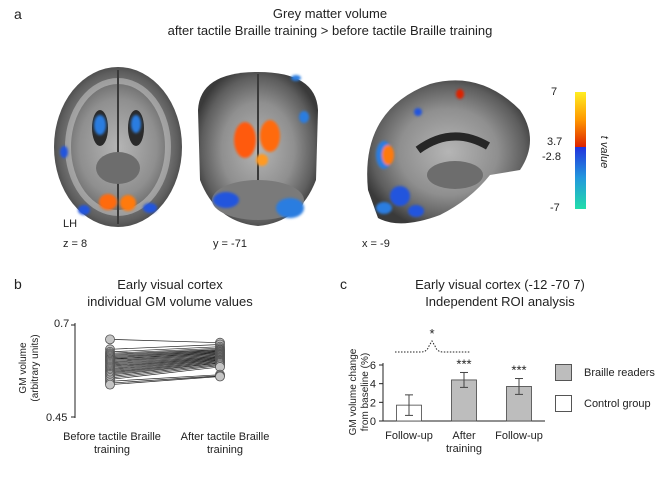 Image resolution: width=660 pixels, height=484 pixels. What do you see at coordinates (230, 244) in the screenshot?
I see `slice-label-coronal: y = -71` at bounding box center [230, 244].